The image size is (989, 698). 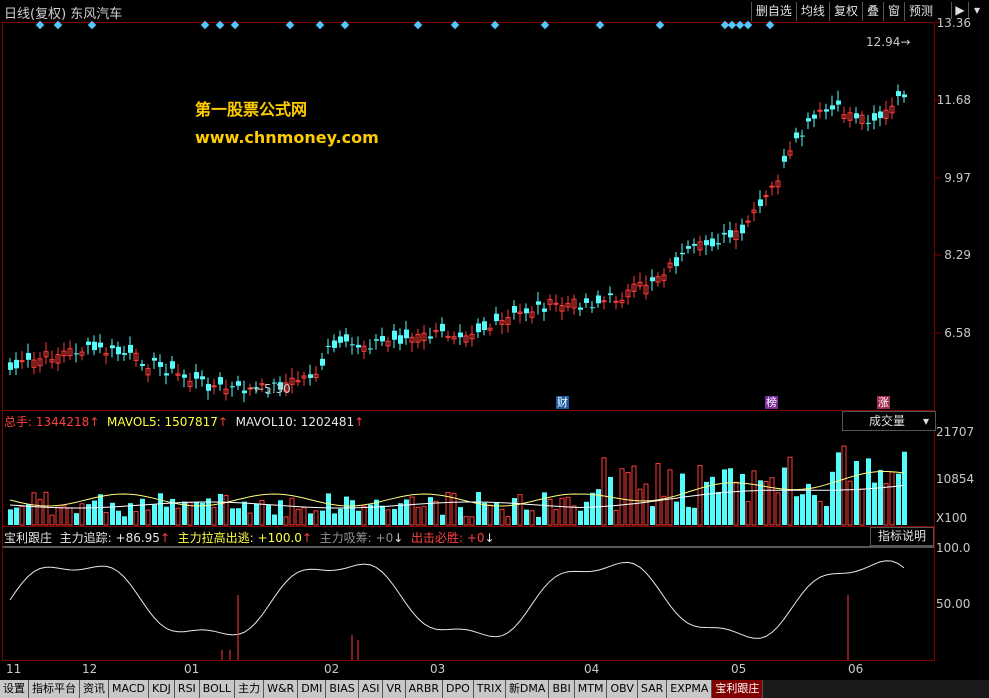 What do you see at coordinates (652, 689) in the screenshot?
I see `tab-sar: SAR` at bounding box center [652, 689].